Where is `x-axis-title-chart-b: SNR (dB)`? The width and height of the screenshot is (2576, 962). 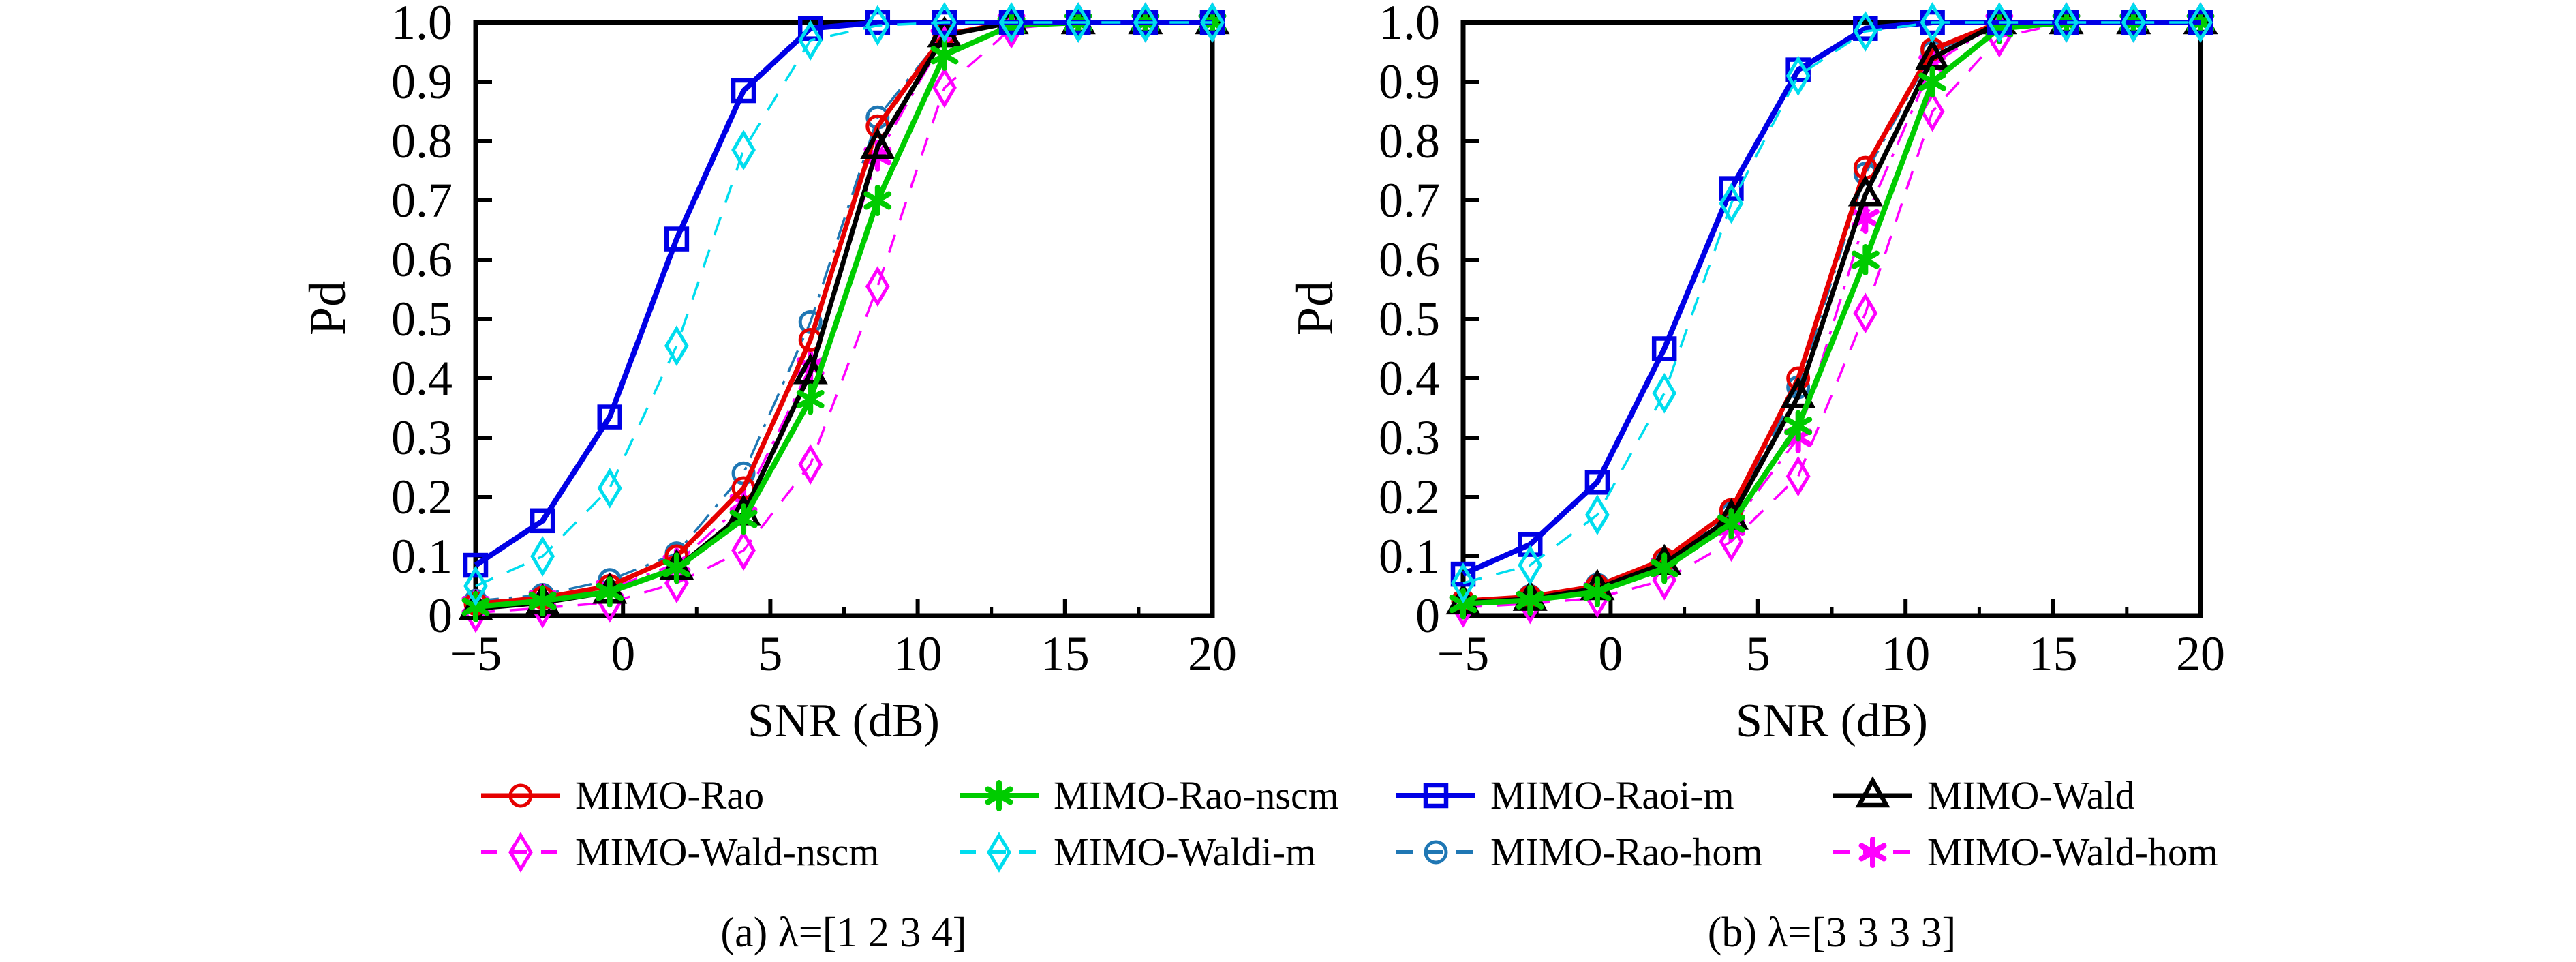 x-axis-title-chart-b: SNR (dB) is located at coordinates (1832, 721).